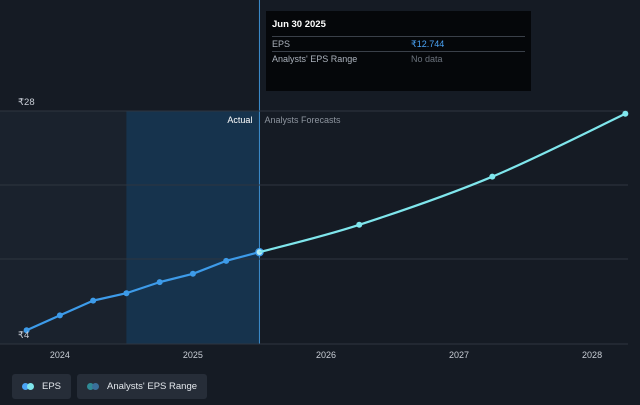 The width and height of the screenshot is (640, 405). I want to click on legend-item-eps: EPS, so click(42, 386).